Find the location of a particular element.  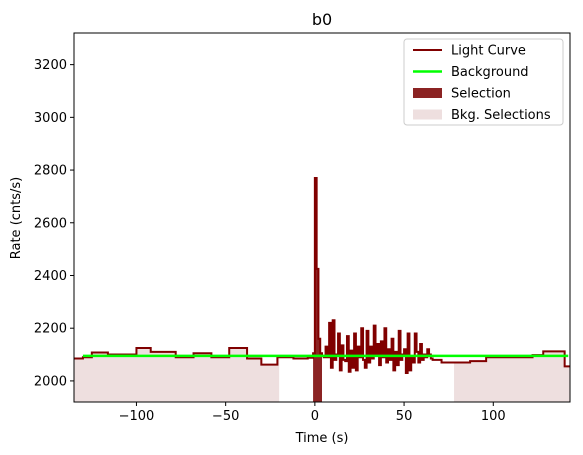

y-tick-label: 2600 is located at coordinates (50, 223).